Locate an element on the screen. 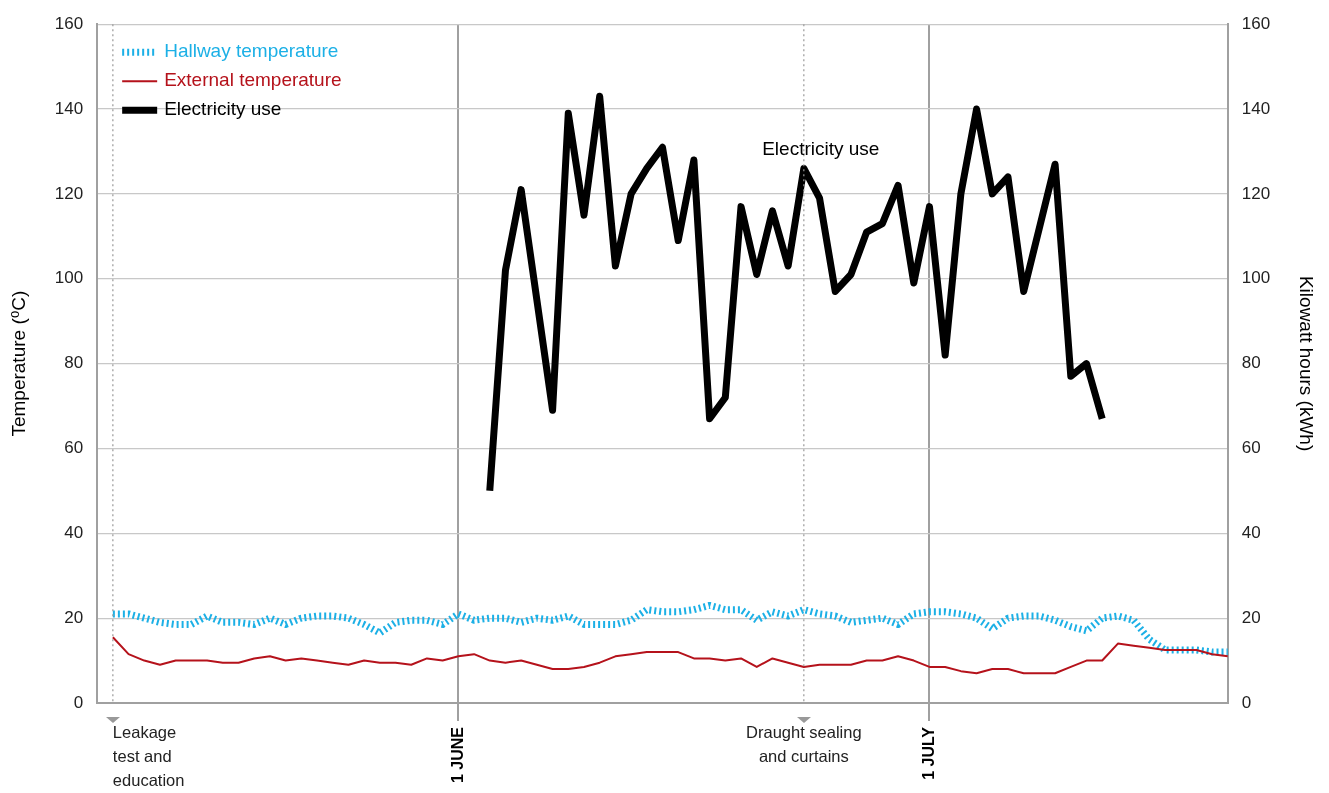 This screenshot has height=793, width=1329. y2-tick-label: 160 is located at coordinates (1256, 23).